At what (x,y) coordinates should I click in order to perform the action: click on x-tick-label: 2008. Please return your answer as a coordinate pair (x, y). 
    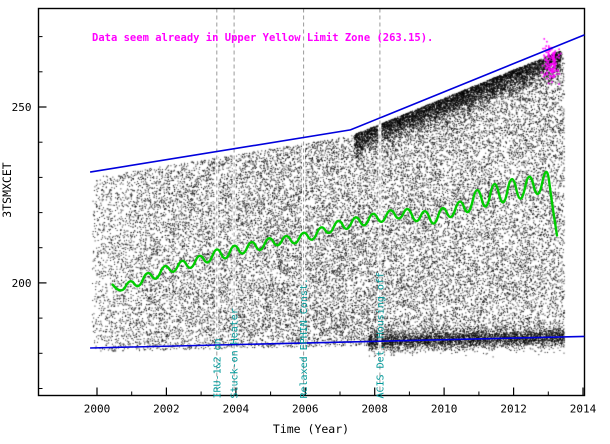
    Looking at the image, I should click on (374, 409).